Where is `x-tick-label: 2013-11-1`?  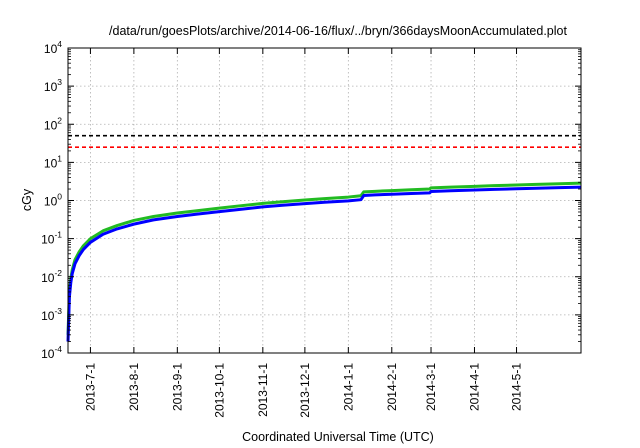 x-tick-label: 2013-11-1 is located at coordinates (263, 390).